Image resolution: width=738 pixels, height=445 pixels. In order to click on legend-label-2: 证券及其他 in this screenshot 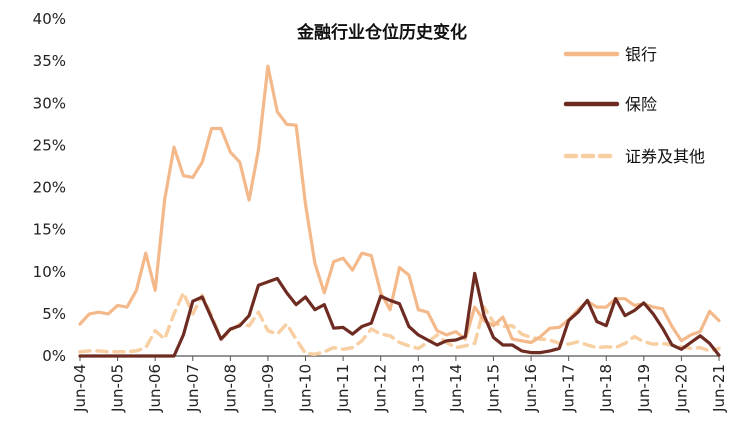, I will do `click(665, 156)`.